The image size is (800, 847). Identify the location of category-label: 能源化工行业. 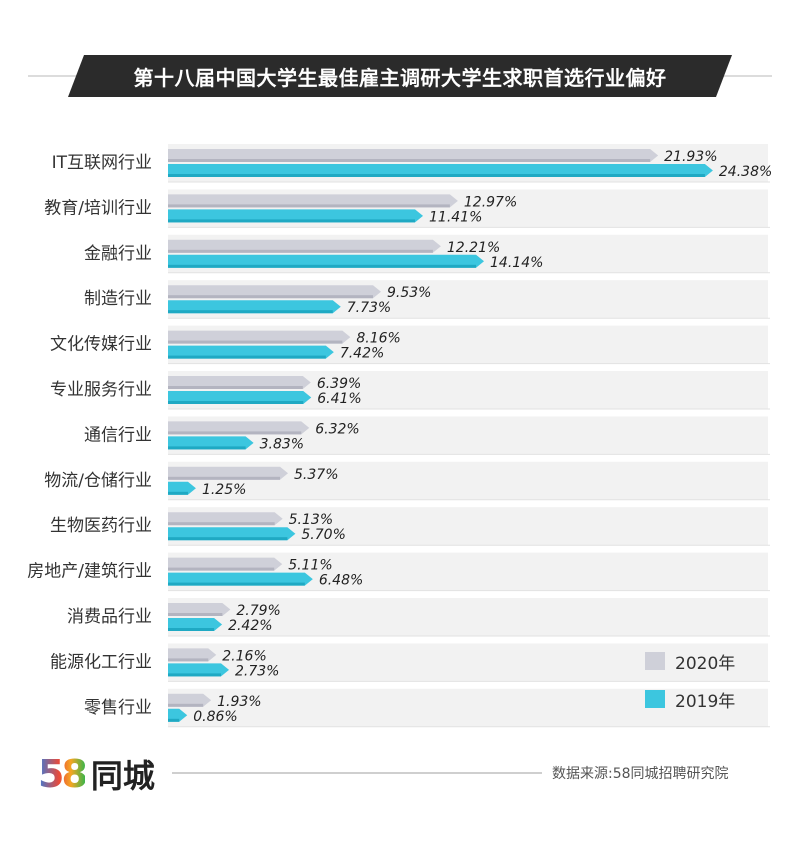
(101, 662).